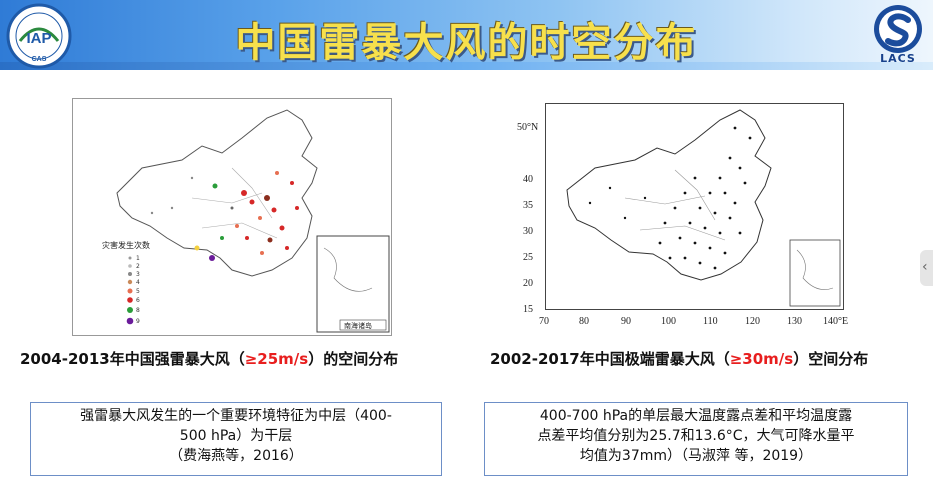 The height and width of the screenshot is (497, 933). What do you see at coordinates (358, 325) in the screenshot?
I see `left-inset-label: 南海诸岛` at bounding box center [358, 325].